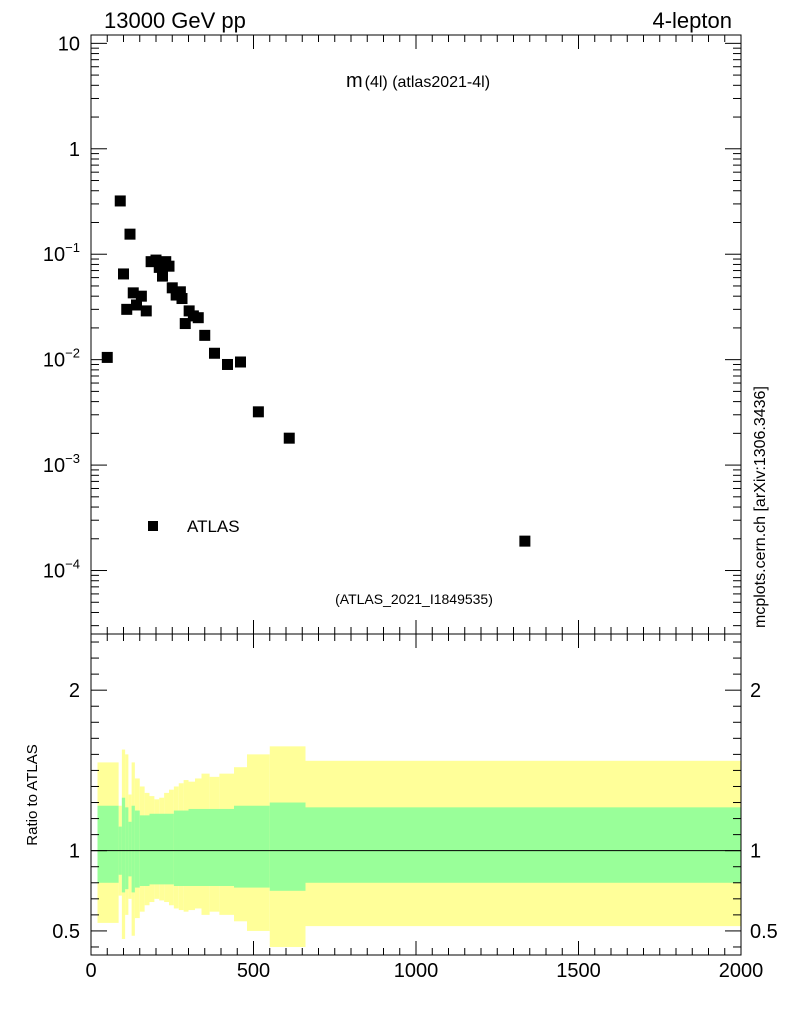 This screenshot has height=1024, width=786. I want to click on ratio-y-tick-label-right: 0.5, so click(764, 932).